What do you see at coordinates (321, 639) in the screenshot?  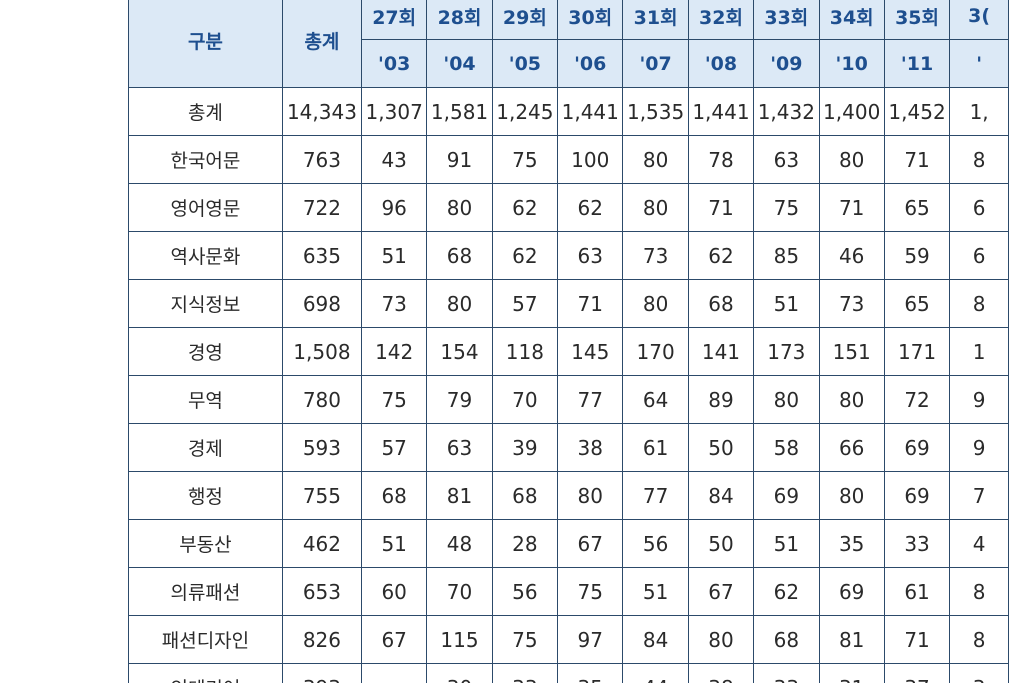 I see `row-total-cell: 826` at bounding box center [321, 639].